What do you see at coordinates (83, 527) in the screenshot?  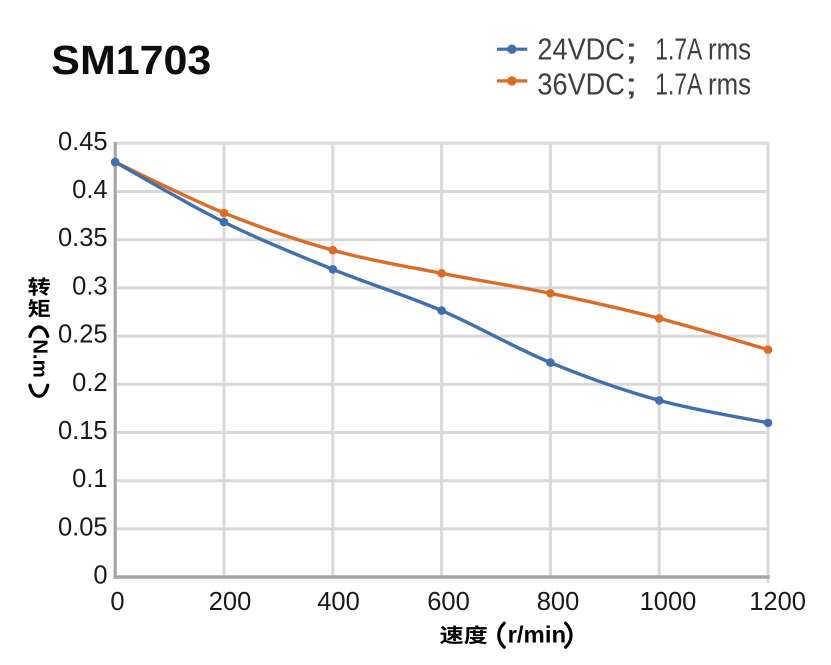 I see `svg-text: 0.05` at bounding box center [83, 527].